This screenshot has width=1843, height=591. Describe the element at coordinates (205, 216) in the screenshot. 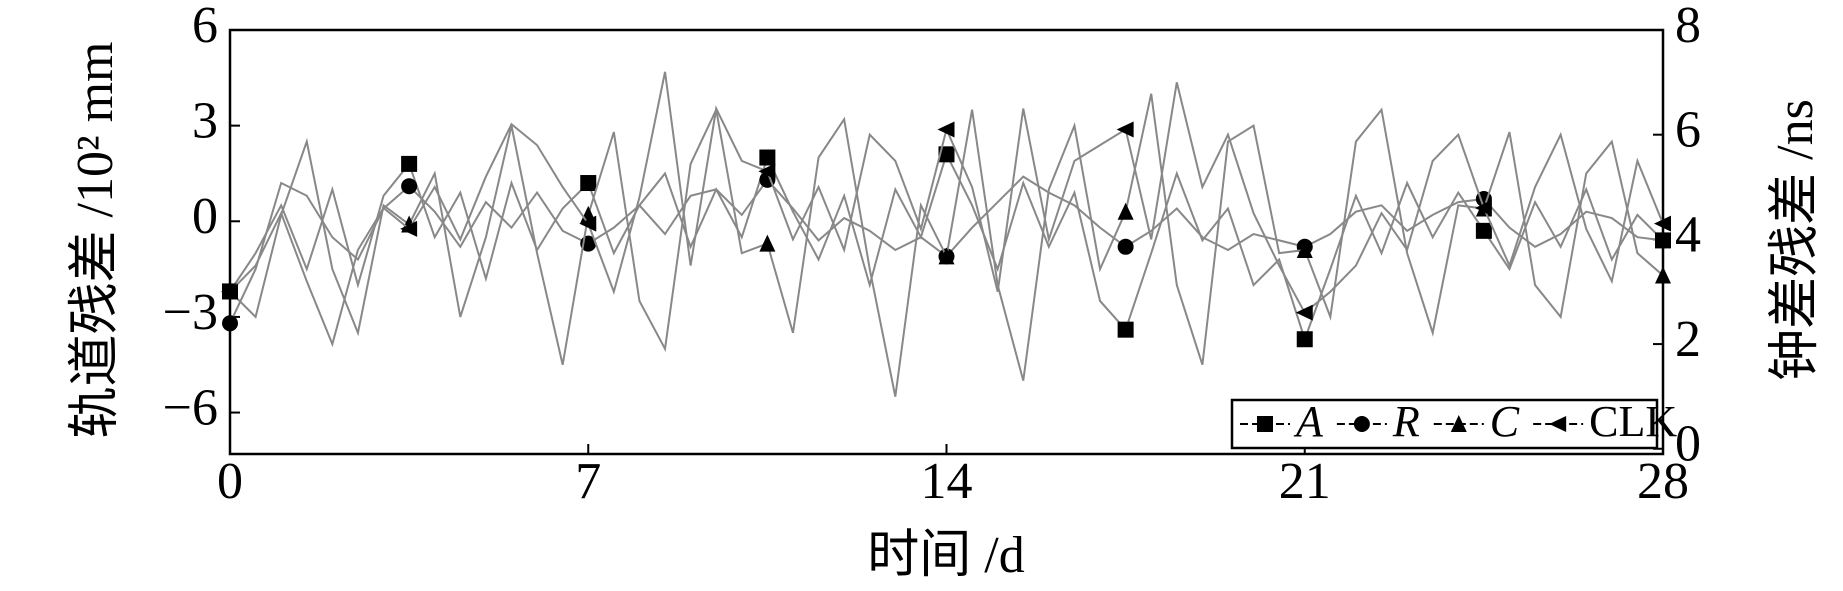

I see `y-tick-label: 0` at that location.